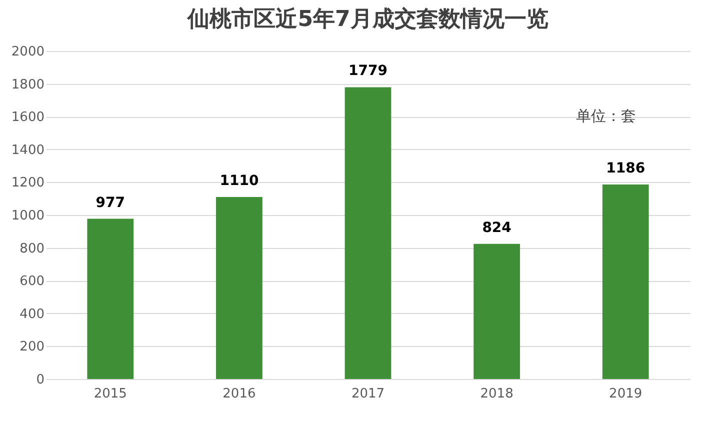  I want to click on annotation: 单位：套, so click(606, 116).